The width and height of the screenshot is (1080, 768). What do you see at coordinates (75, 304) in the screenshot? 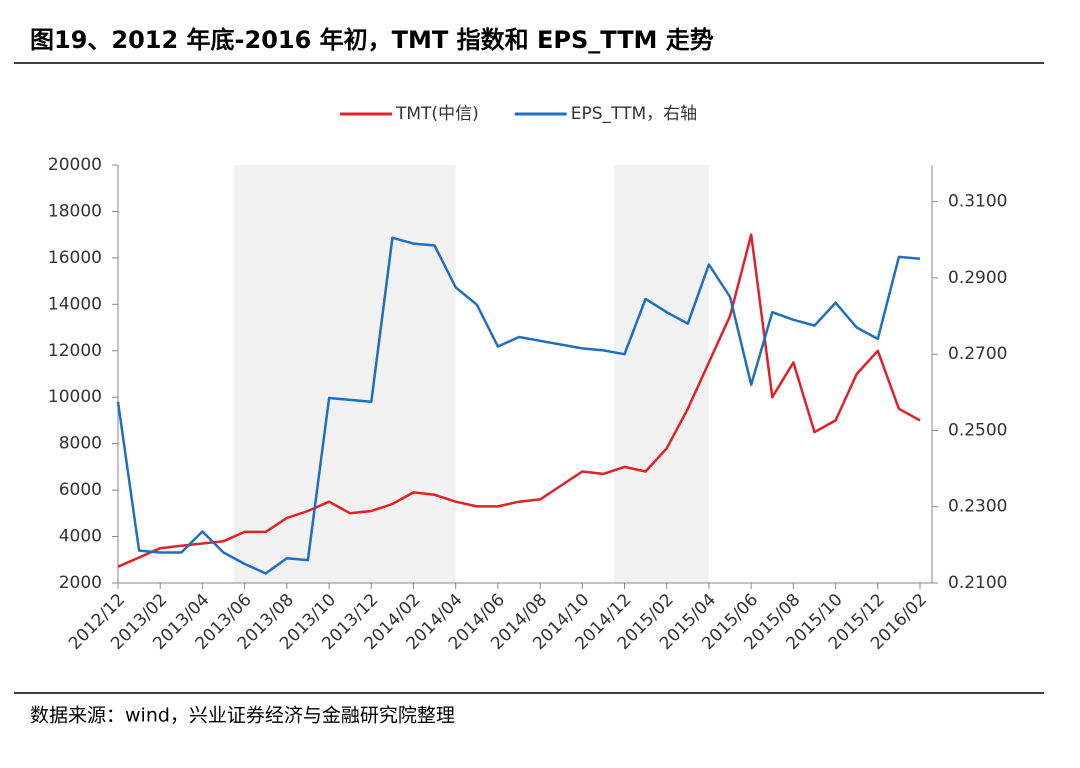
I see `y-tick-label: 14000` at bounding box center [75, 304].